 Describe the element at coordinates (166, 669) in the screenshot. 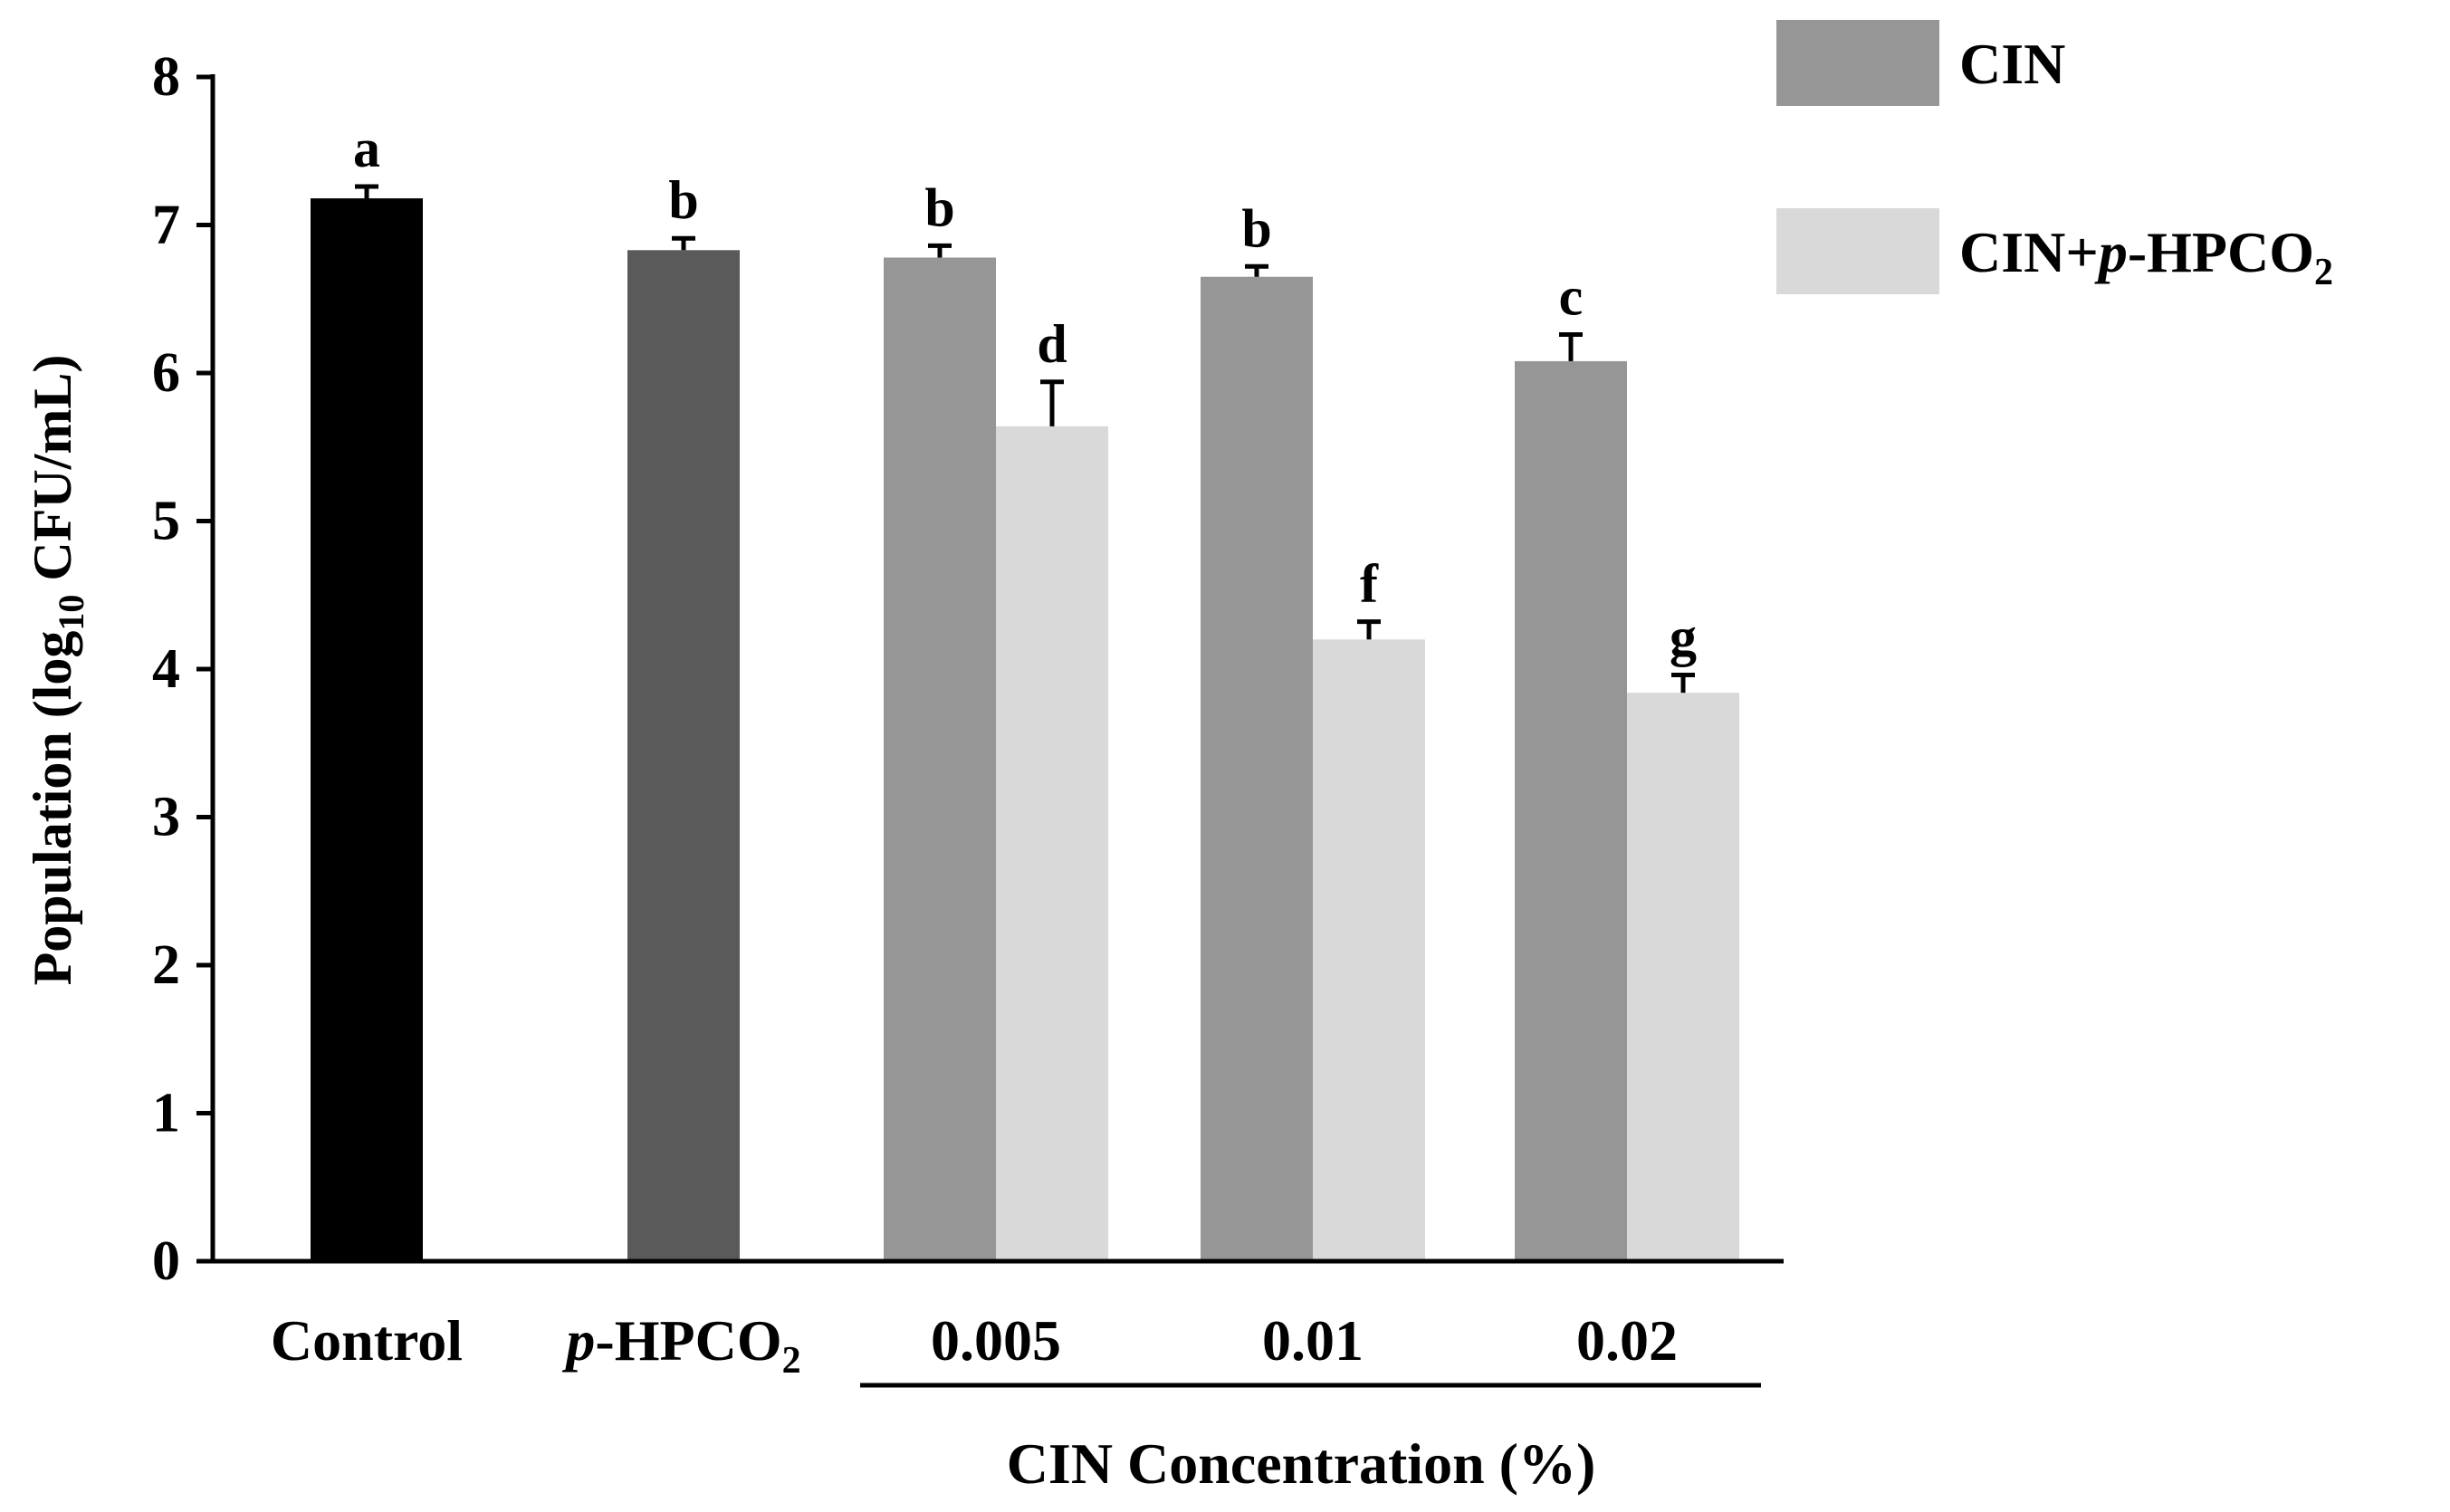

I see `y-tick-label-4: 4` at that location.